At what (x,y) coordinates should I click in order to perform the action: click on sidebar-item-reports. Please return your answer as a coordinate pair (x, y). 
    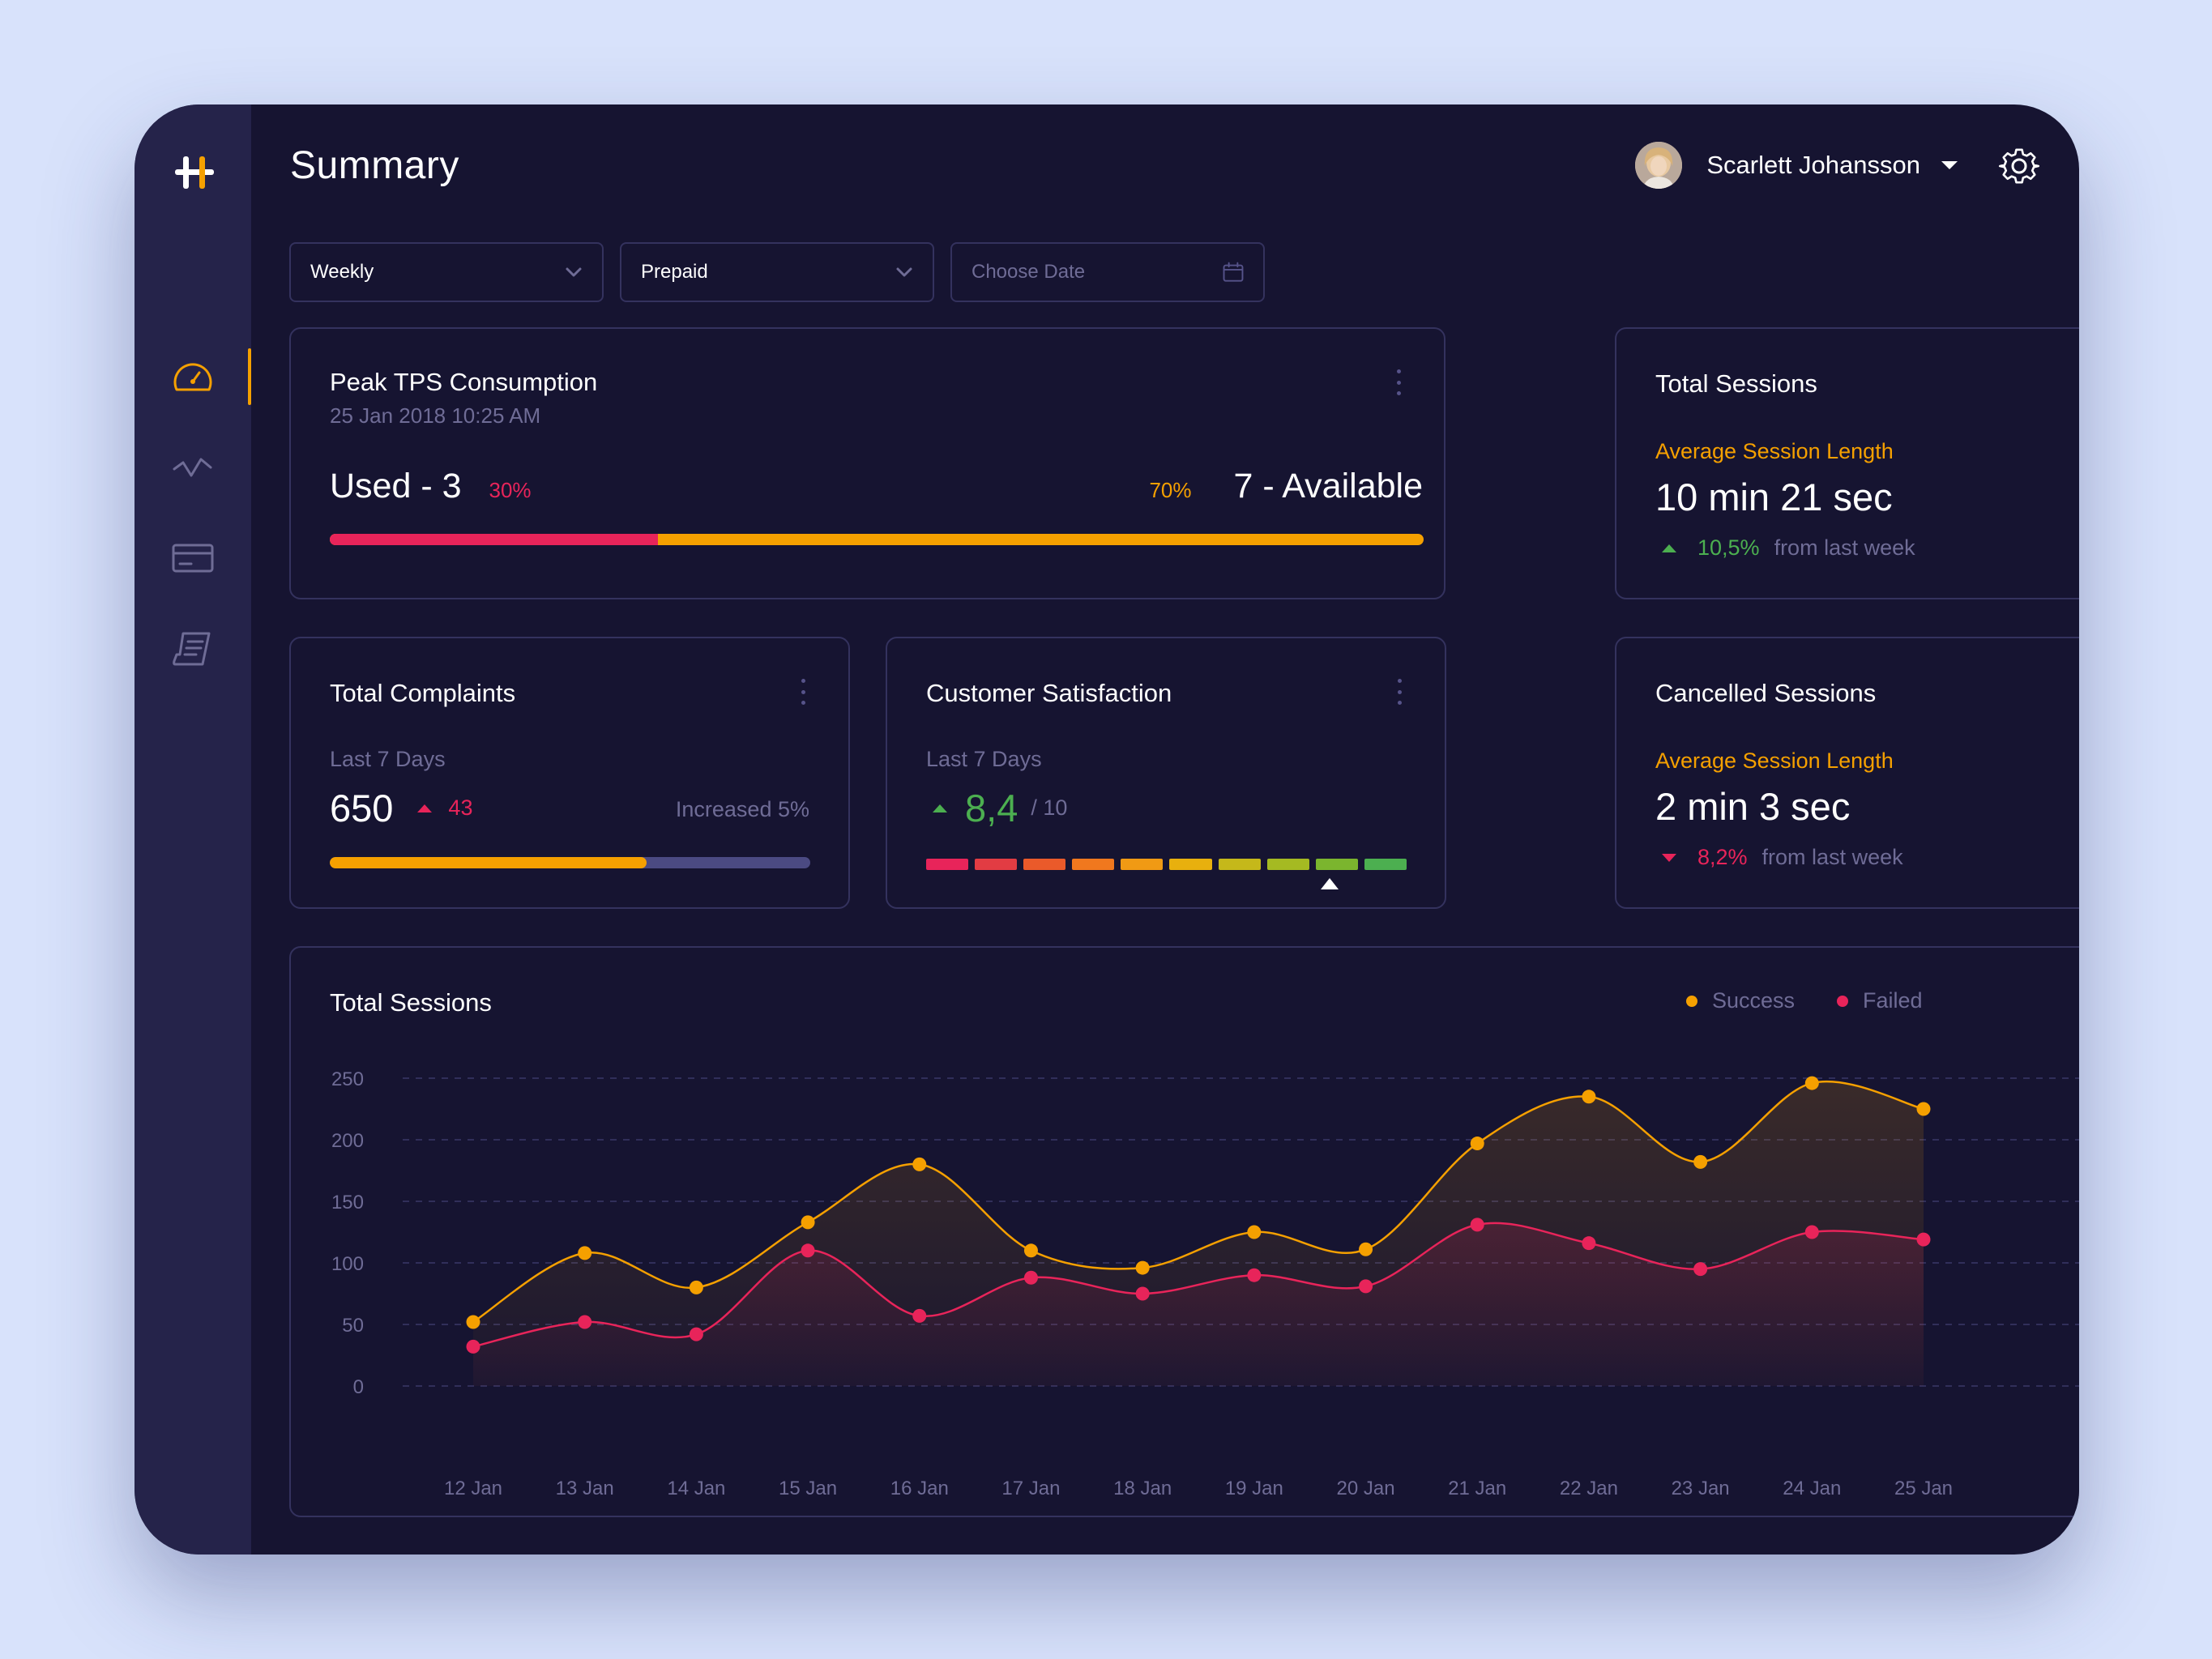
    Looking at the image, I should click on (193, 648).